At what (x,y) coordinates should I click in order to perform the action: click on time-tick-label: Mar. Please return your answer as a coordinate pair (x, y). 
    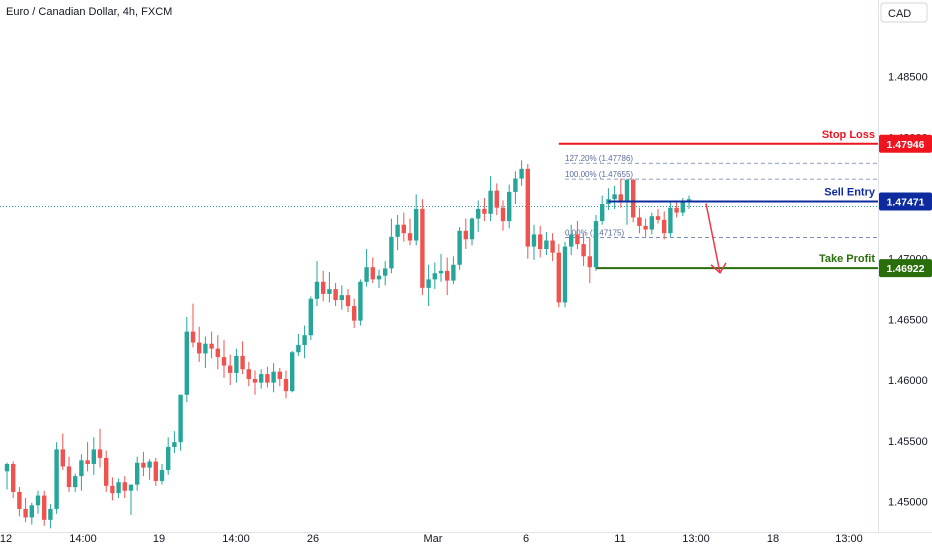
    Looking at the image, I should click on (433, 539).